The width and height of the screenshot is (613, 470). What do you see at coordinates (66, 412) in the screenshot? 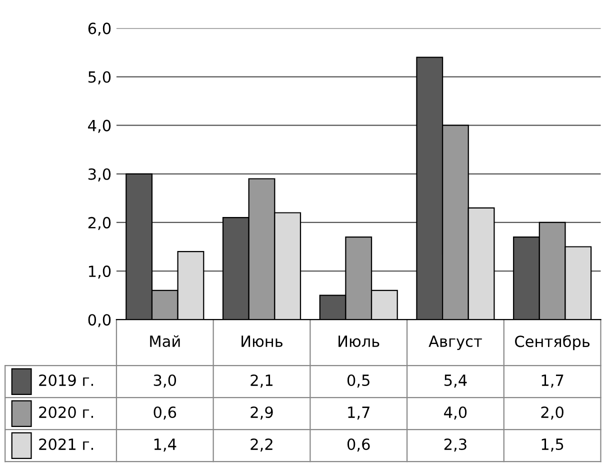
I see `legend-label: 2020 г.` at bounding box center [66, 412].